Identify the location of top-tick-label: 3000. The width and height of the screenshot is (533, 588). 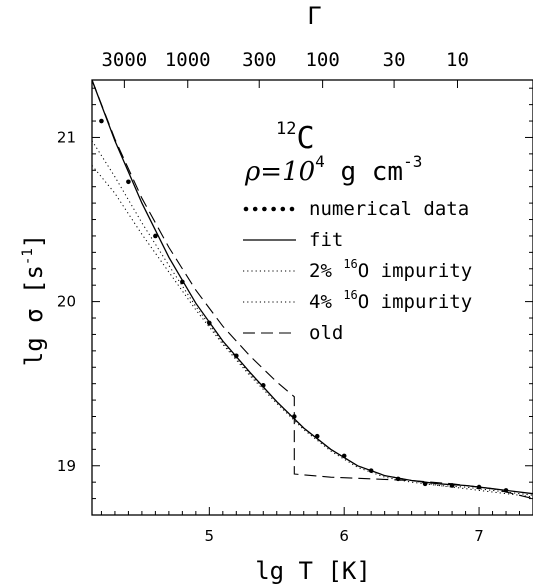
(124, 60).